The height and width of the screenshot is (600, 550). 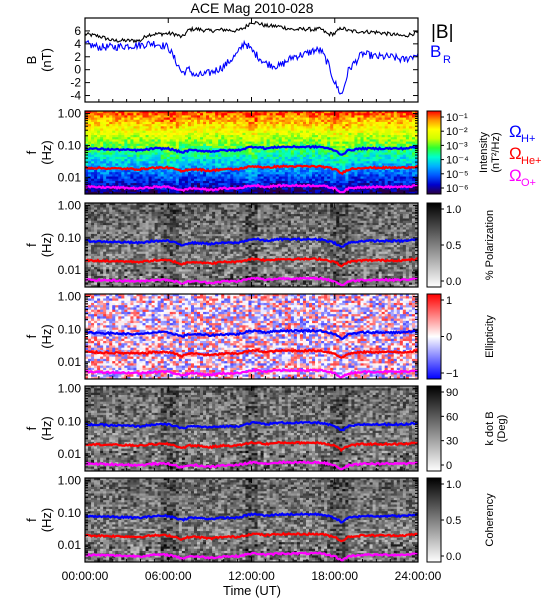 I want to click on legend-He+-subscript: He+, so click(x=531, y=161).